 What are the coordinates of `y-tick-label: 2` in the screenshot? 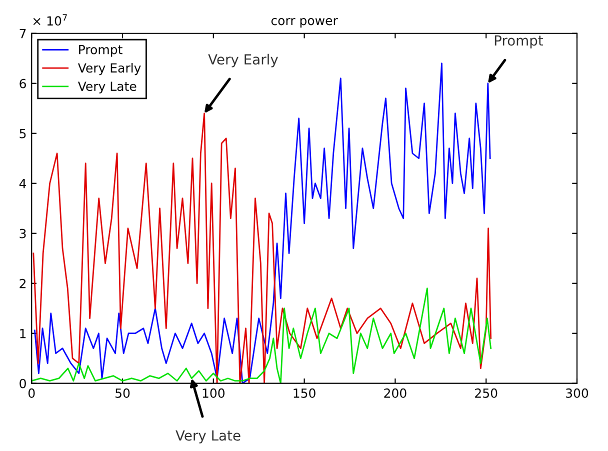 It's located at (23, 283).